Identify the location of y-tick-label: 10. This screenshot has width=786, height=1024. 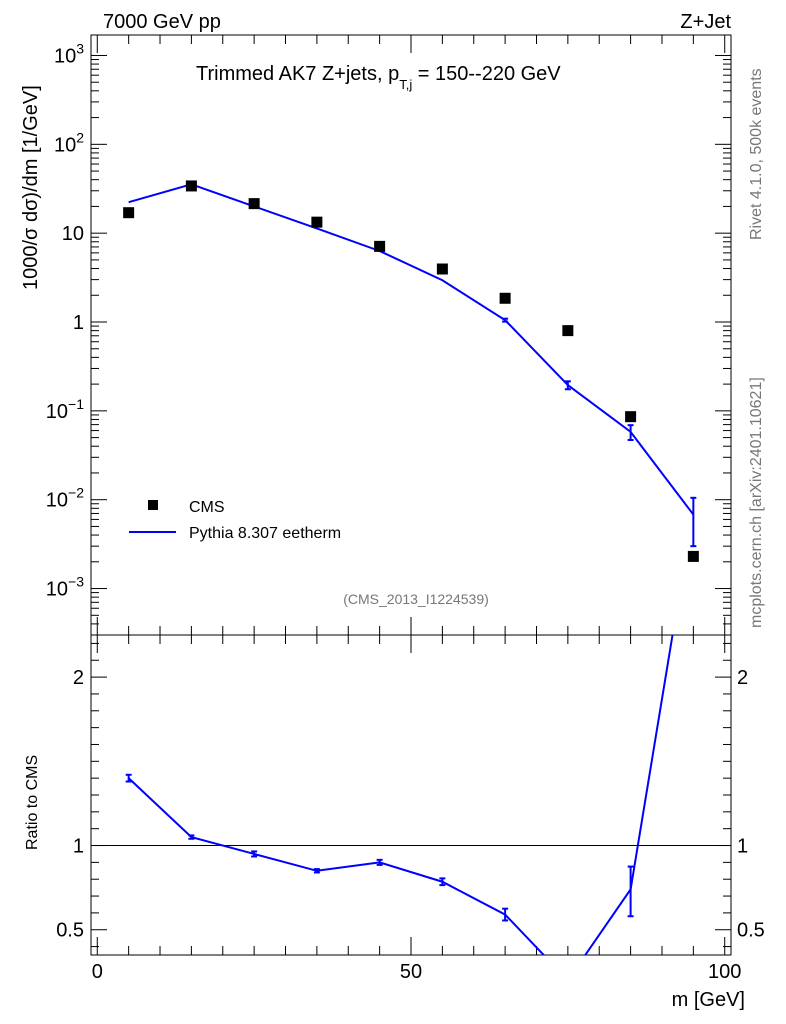
(73, 234).